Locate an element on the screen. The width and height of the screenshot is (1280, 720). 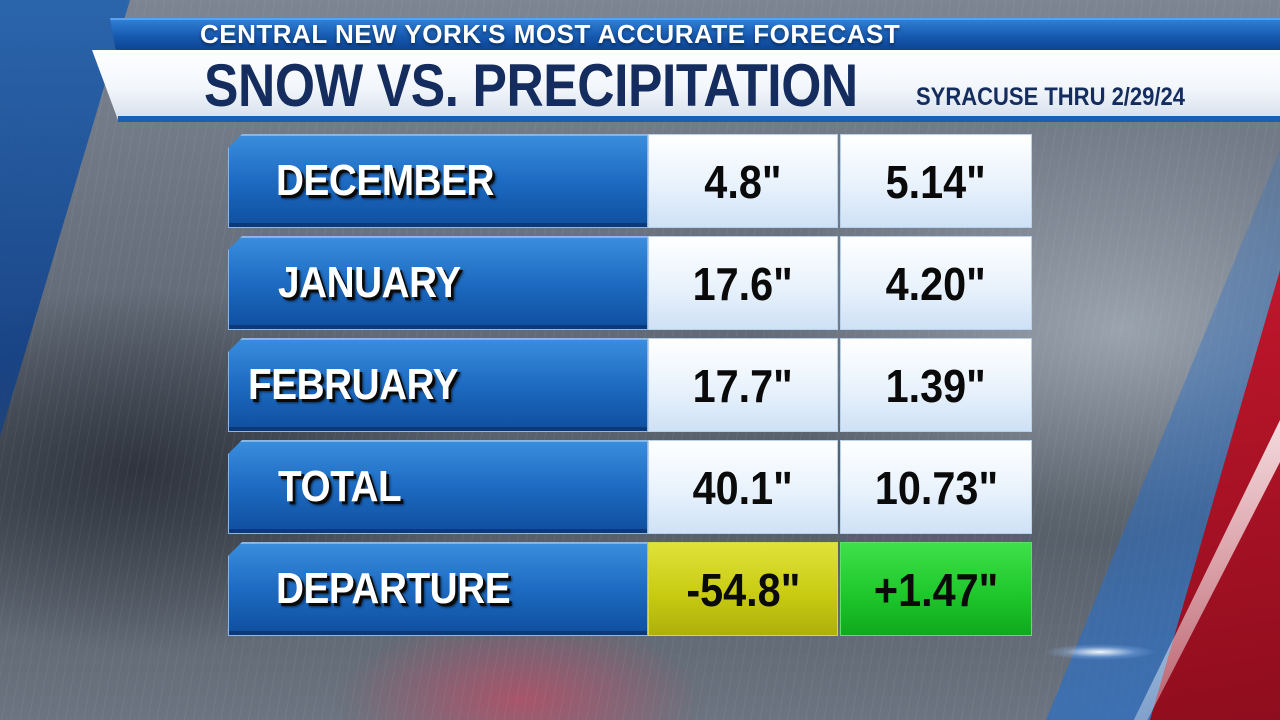
row-label: TOTAL is located at coordinates (340, 486).